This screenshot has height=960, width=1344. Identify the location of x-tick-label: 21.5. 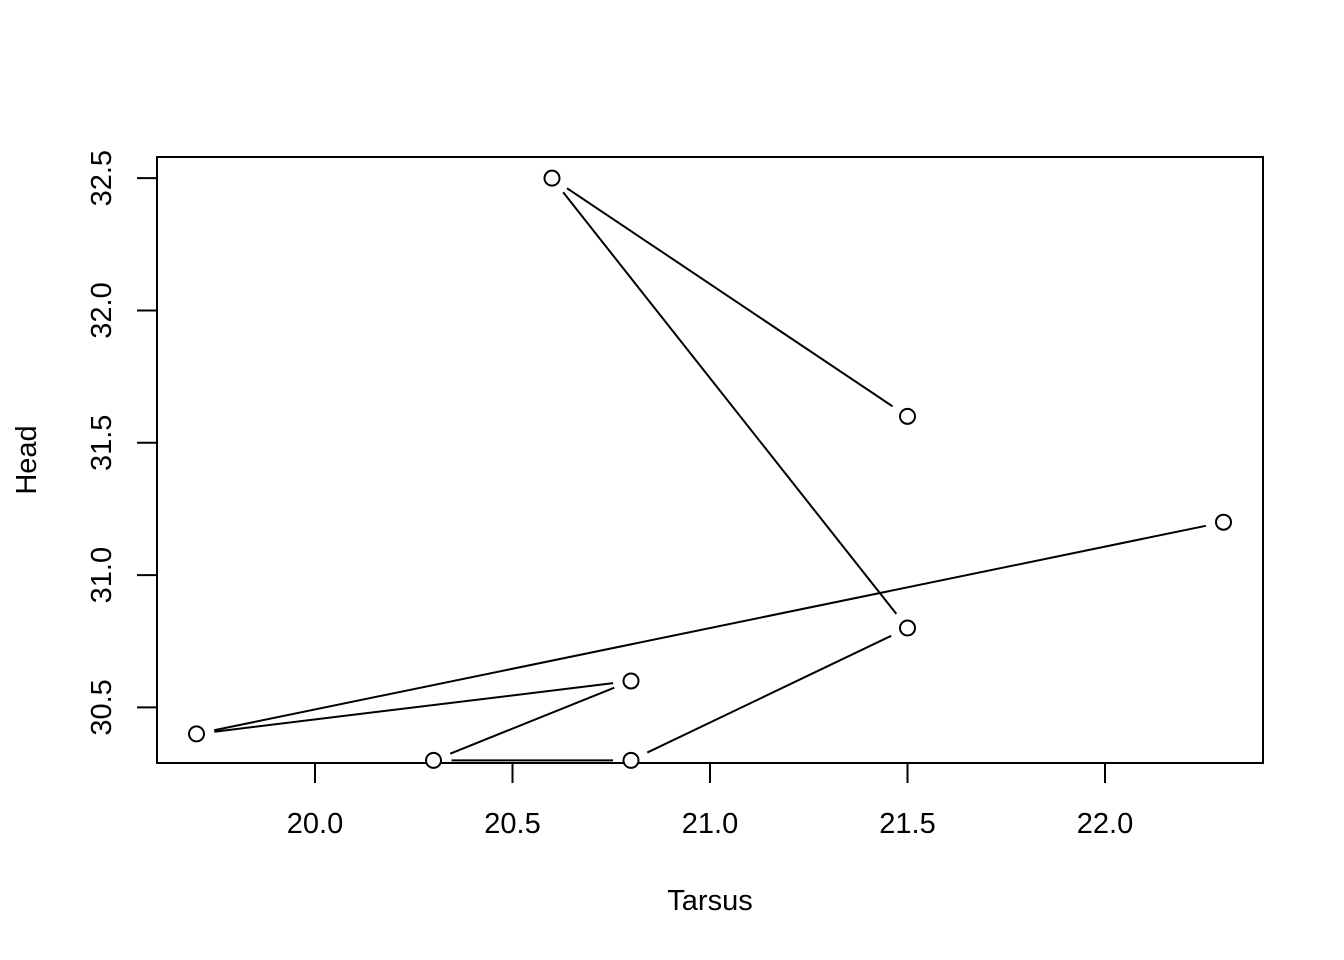
(907, 824).